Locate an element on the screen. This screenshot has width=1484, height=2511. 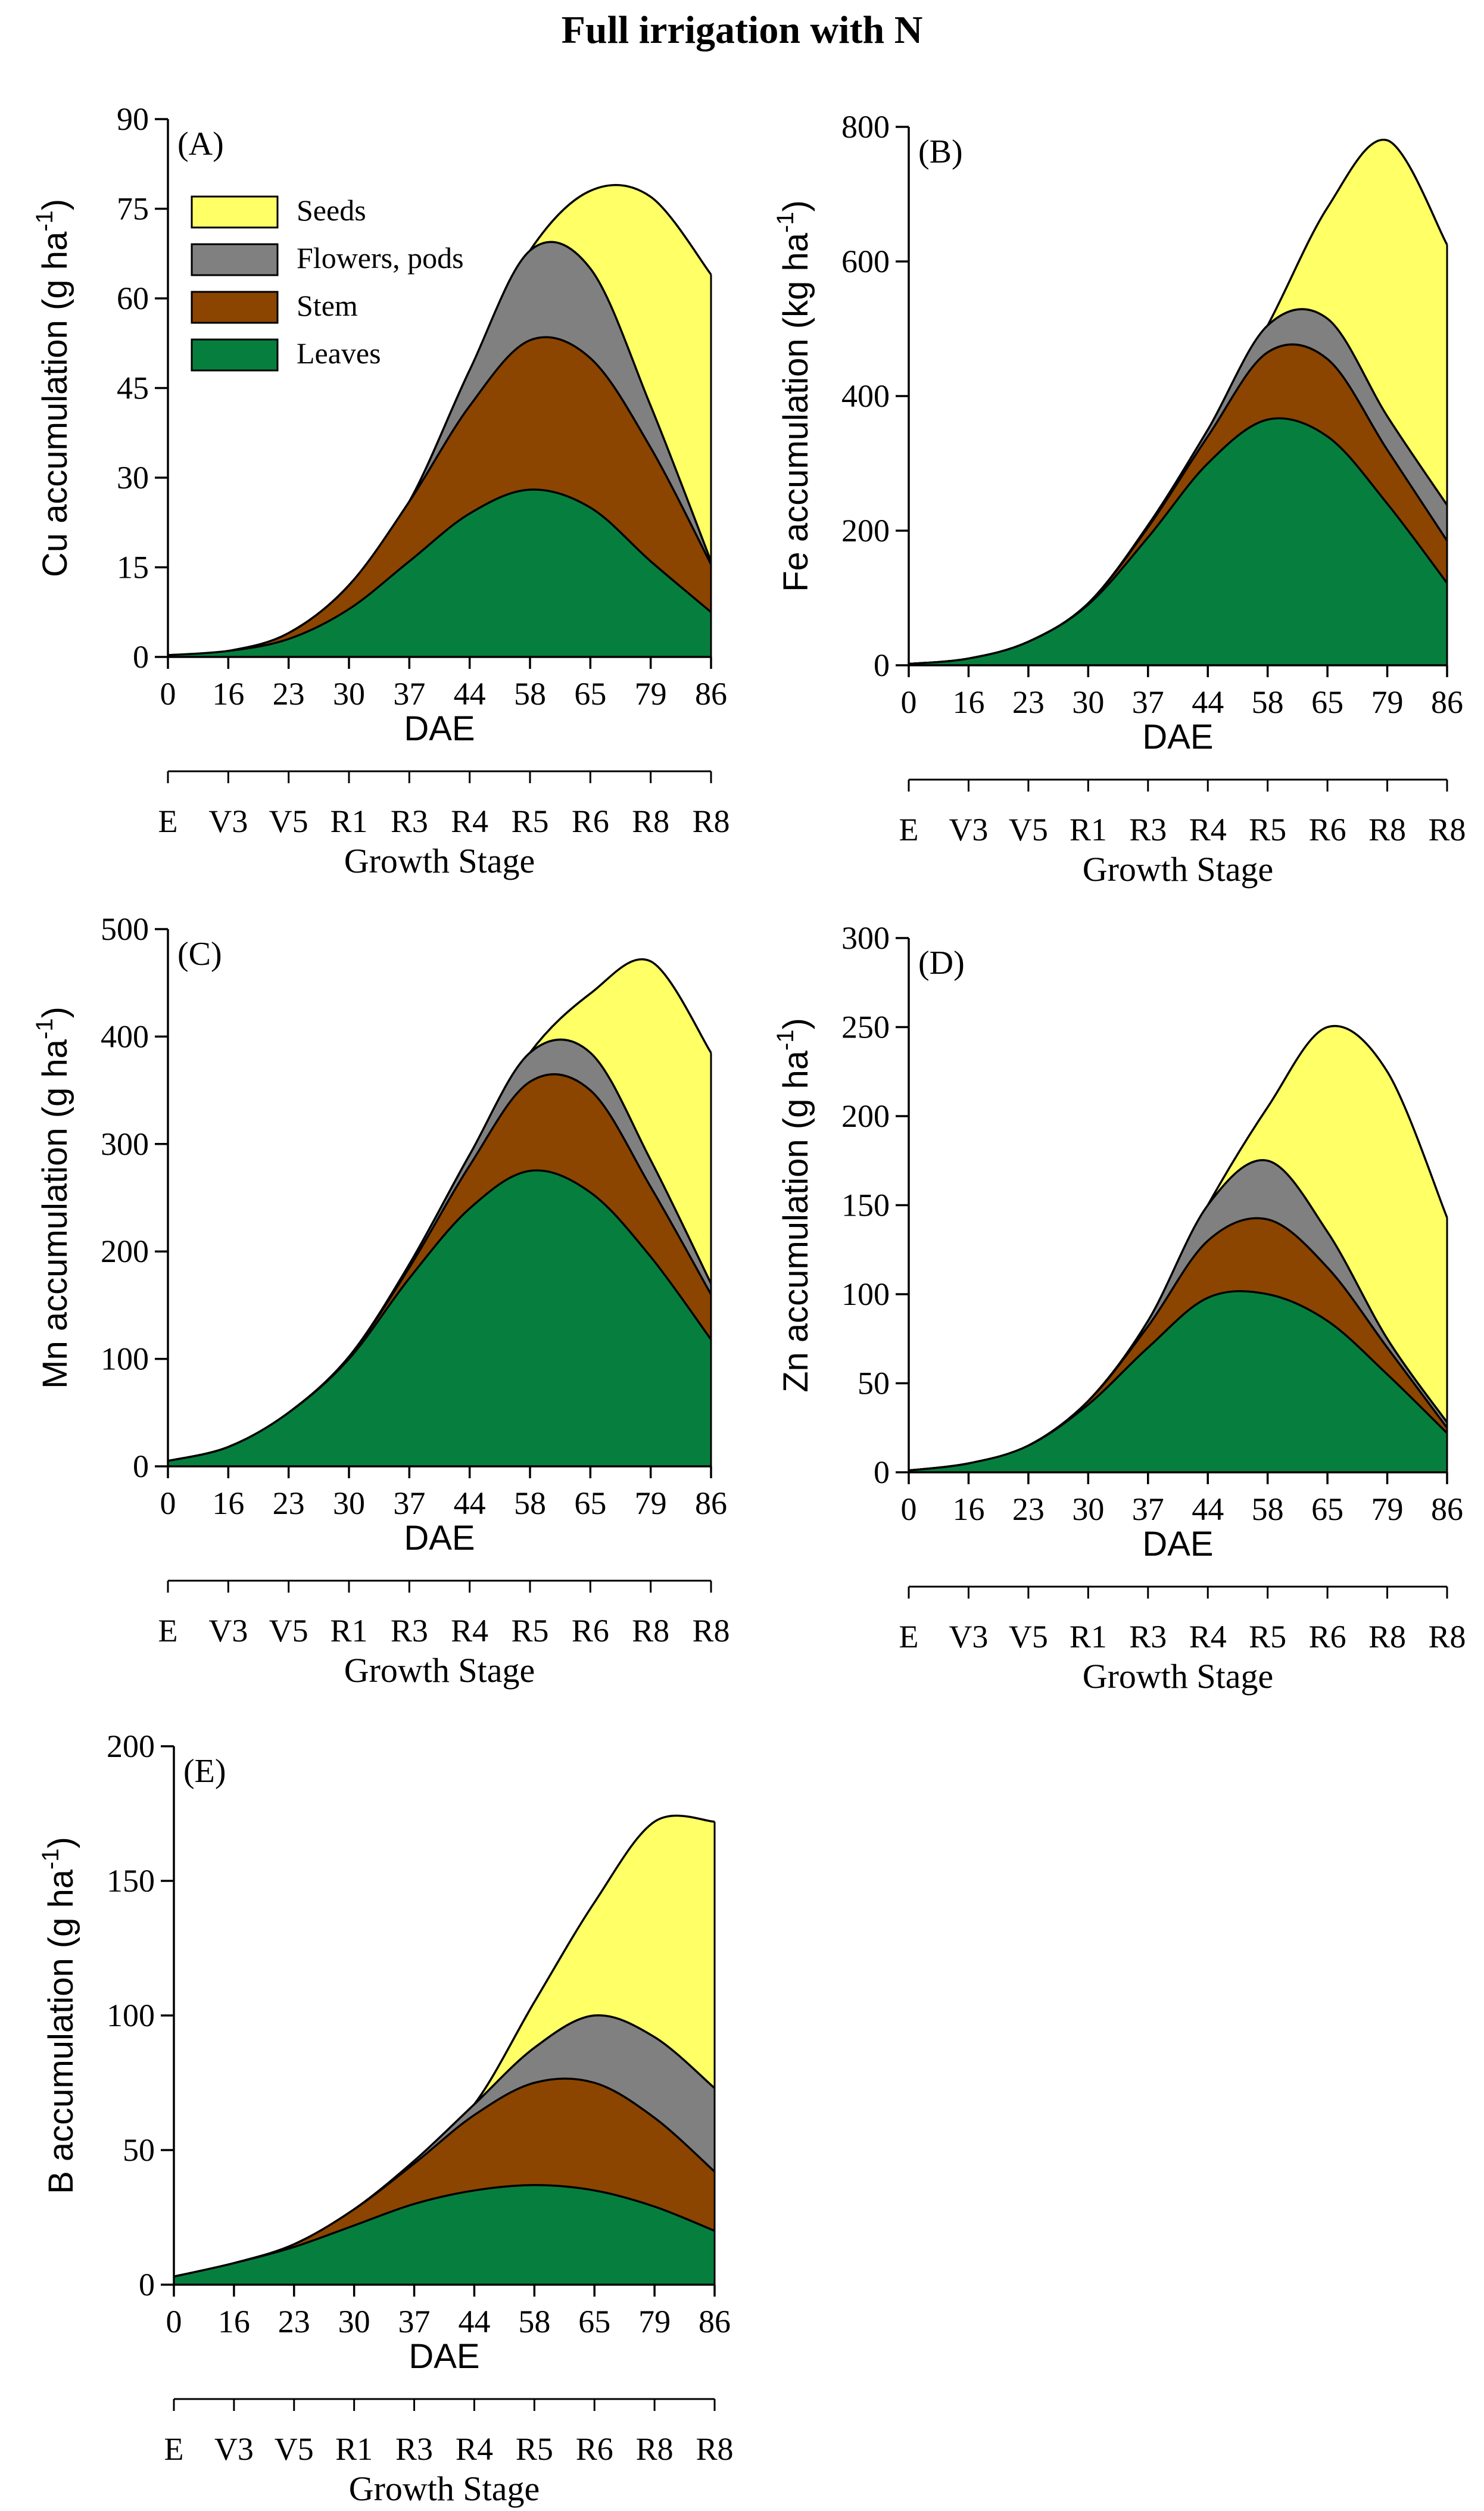
y-tick-label: 15 is located at coordinates (133, 567).